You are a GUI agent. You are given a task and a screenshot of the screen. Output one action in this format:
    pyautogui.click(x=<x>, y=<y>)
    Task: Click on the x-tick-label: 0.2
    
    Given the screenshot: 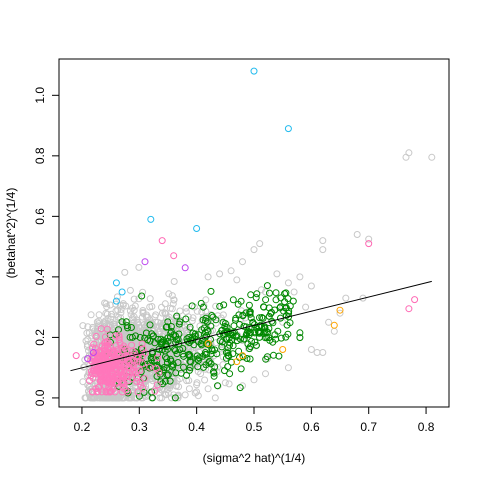 What is the action you would take?
    pyautogui.click(x=82, y=427)
    